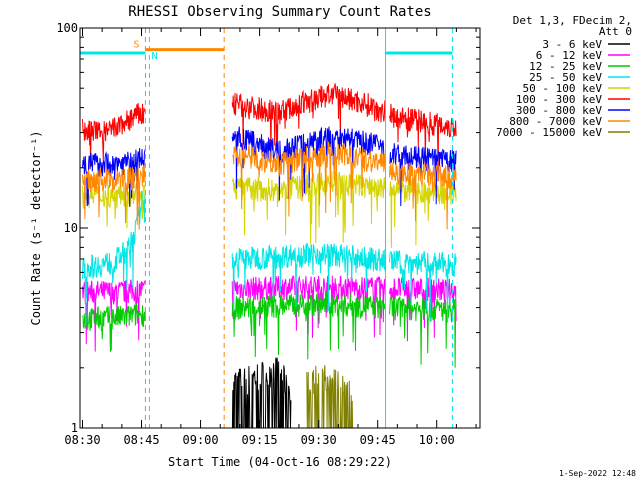 The height and width of the screenshot is (480, 640). Describe the element at coordinates (597, 473) in the screenshot. I see `footer-timestamp: 1-Sep-2022 12:48` at that location.